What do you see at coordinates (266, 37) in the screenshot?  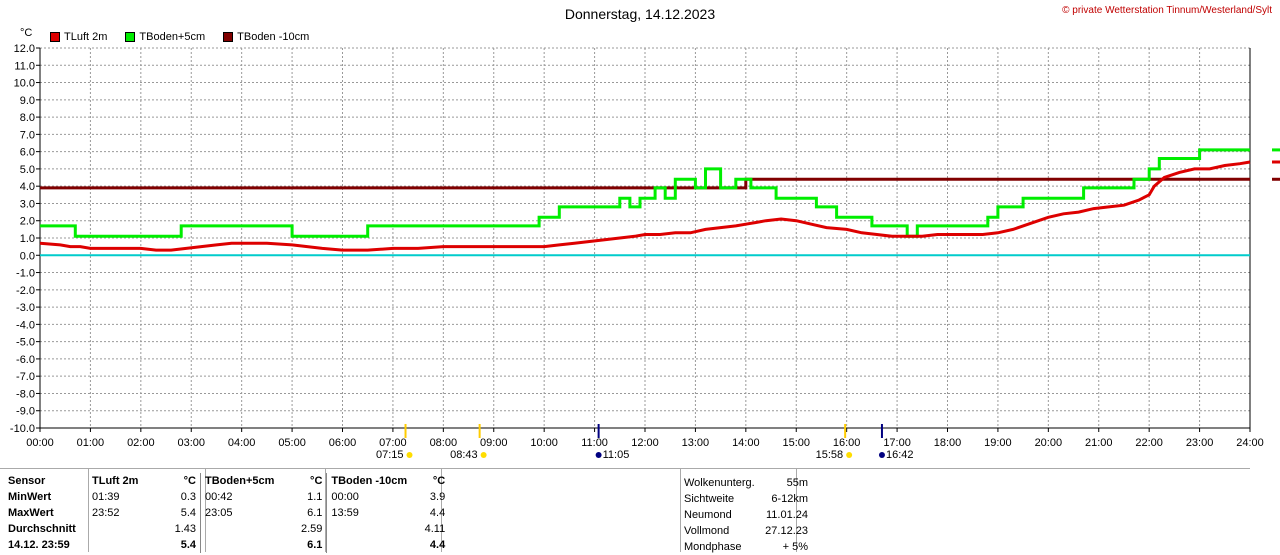 I see `legend-item-tboden10: TBoden -10cm` at bounding box center [266, 37].